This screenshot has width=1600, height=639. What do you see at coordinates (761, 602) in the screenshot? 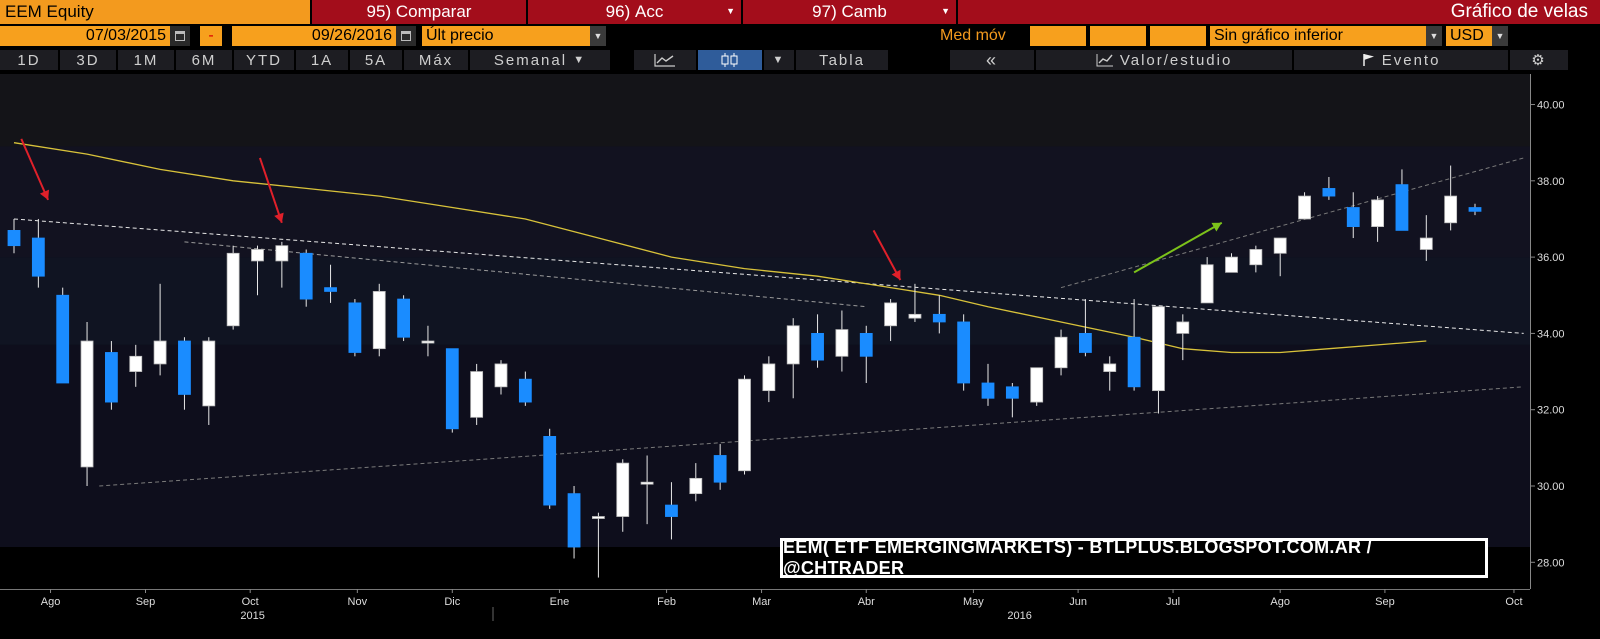
I see `x-tick-label: Mar` at bounding box center [761, 602].